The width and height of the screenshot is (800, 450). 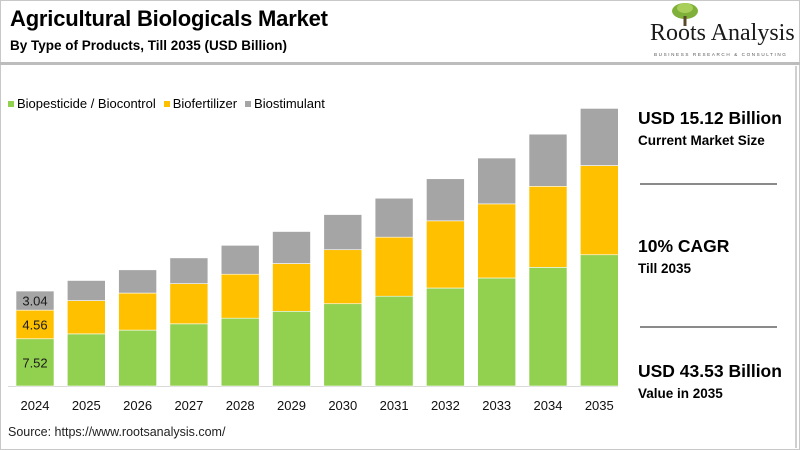 I want to click on header-divider, so click(x=400, y=63).